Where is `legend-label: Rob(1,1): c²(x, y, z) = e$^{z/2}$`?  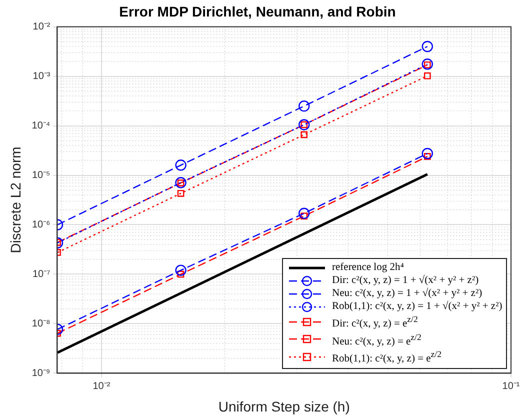 legend-label: Rob(1,1): c²(x, y, z) = e$^{z/2}$ is located at coordinates (387, 357).